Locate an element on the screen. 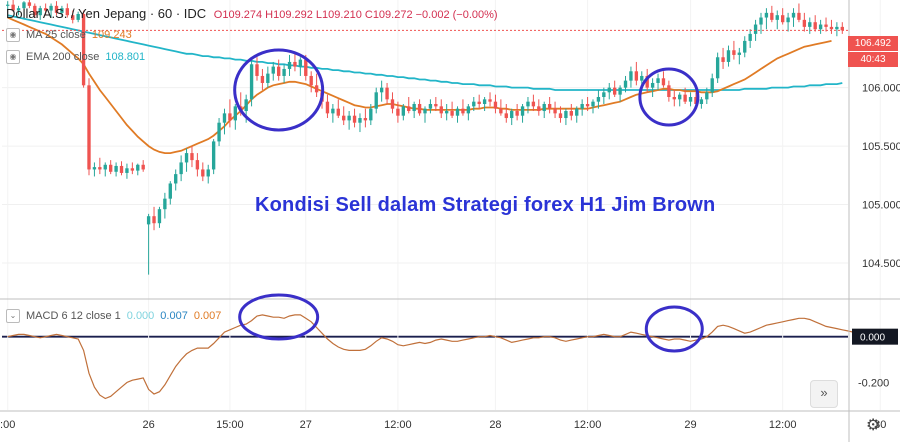  macd-legend: ⌄ MACD 6 12 close 1 0.000 0.007 0.007 is located at coordinates (113, 316).